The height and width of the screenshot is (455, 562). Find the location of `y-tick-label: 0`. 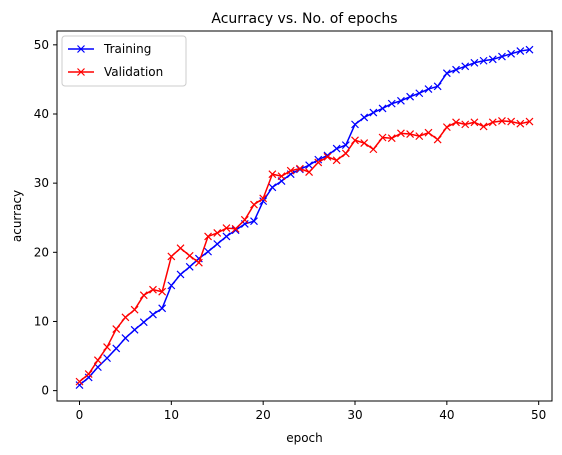

y-tick-label: 0 is located at coordinates (45, 391).